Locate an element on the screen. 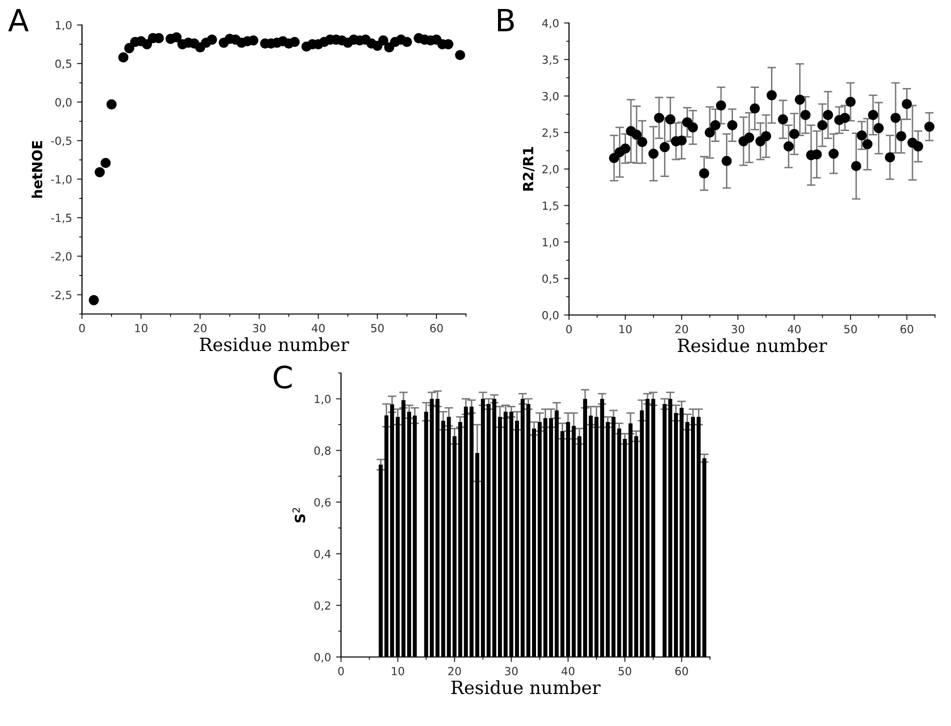  y-tick-label: 0,2 is located at coordinates (322, 606).